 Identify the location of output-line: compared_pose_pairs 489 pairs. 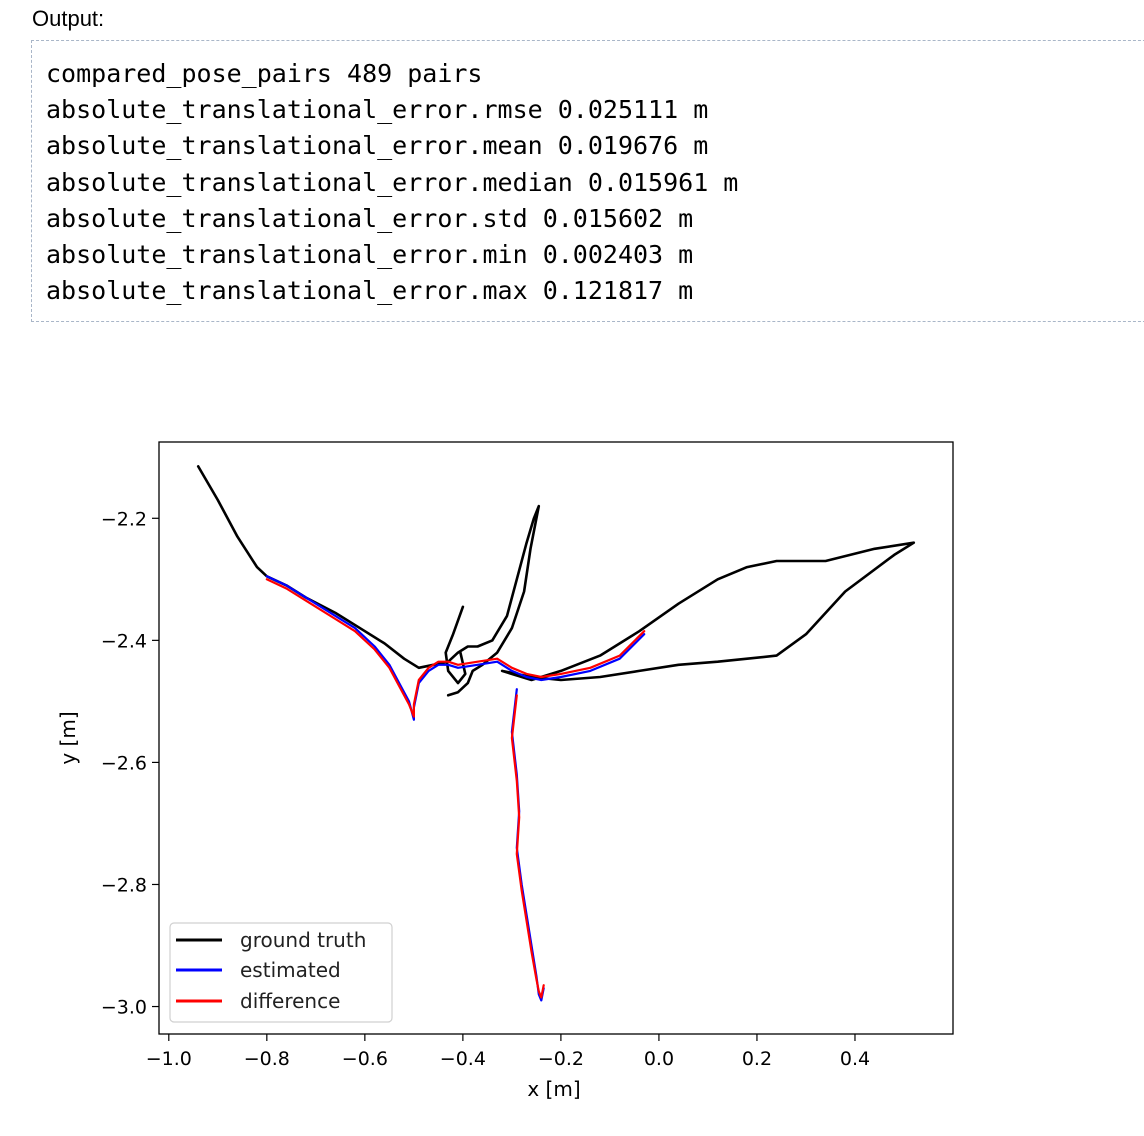
(264, 73).